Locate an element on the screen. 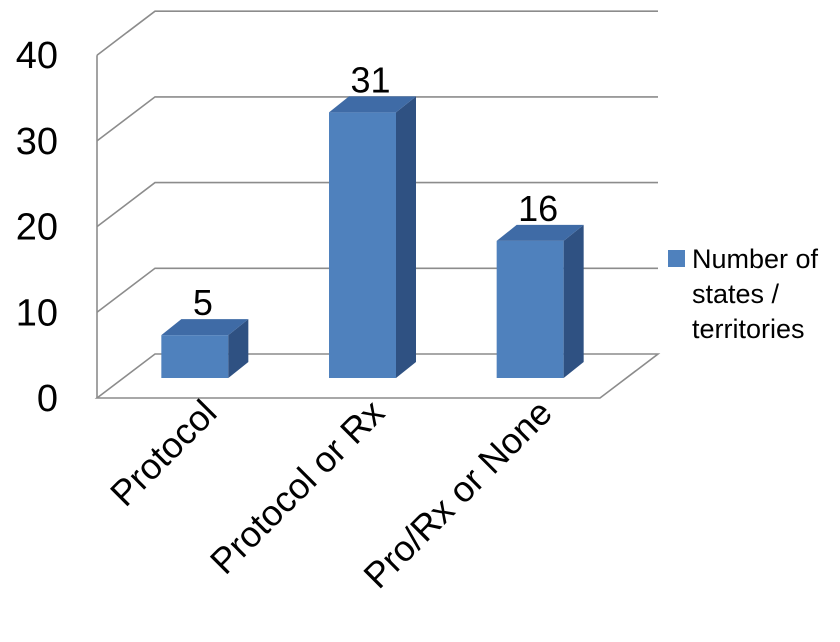 The width and height of the screenshot is (840, 642). legend: Number of states / territories is located at coordinates (743, 294).